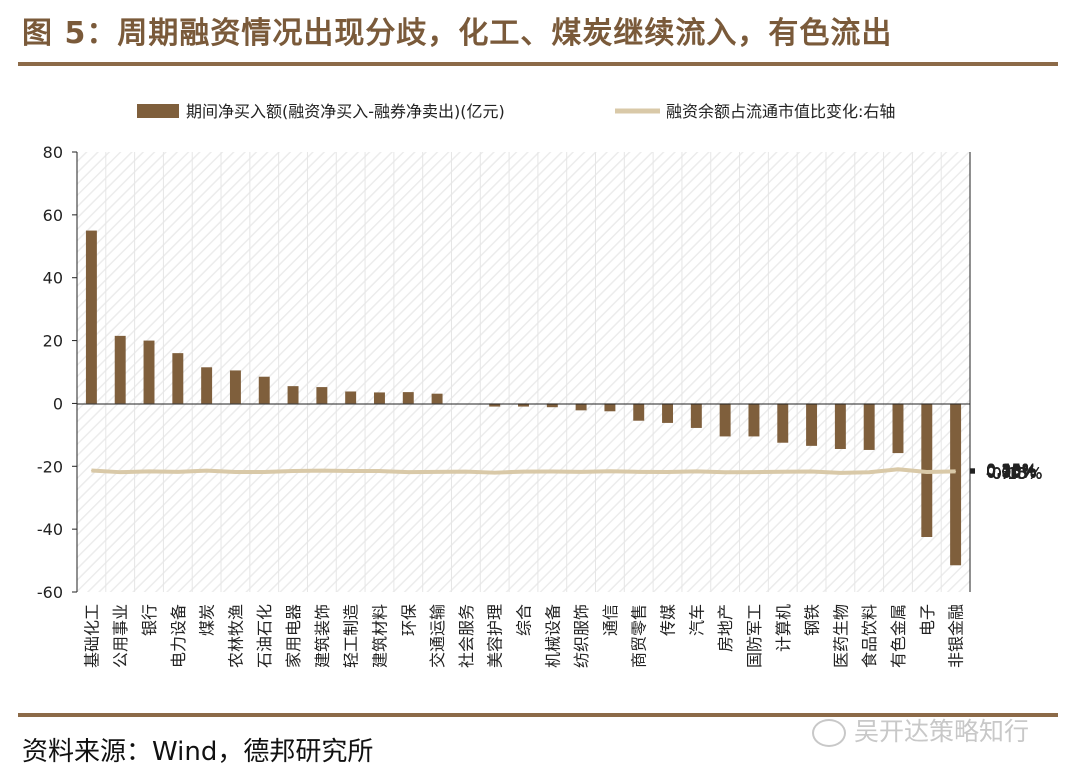 This screenshot has height=777, width=1080. What do you see at coordinates (495, 636) in the screenshot?
I see `category-label-text: 美容护理` at bounding box center [495, 636].